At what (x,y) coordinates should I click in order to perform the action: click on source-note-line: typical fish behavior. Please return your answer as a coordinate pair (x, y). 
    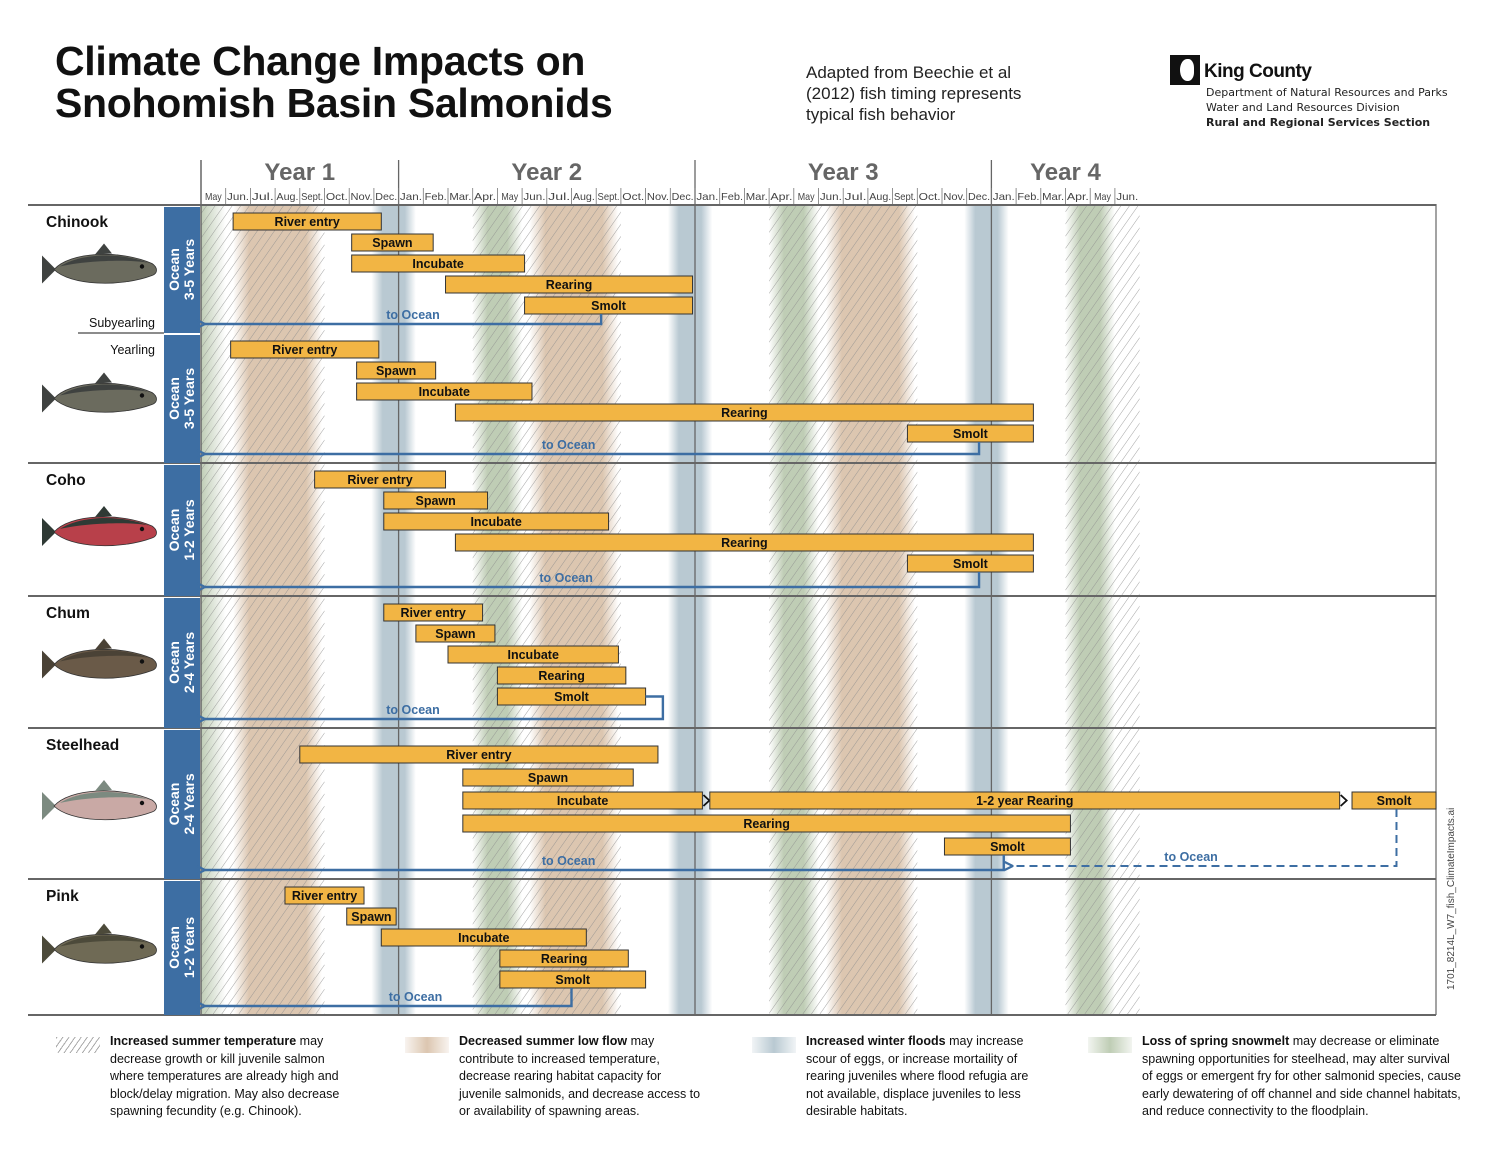
    Looking at the image, I should click on (881, 114).